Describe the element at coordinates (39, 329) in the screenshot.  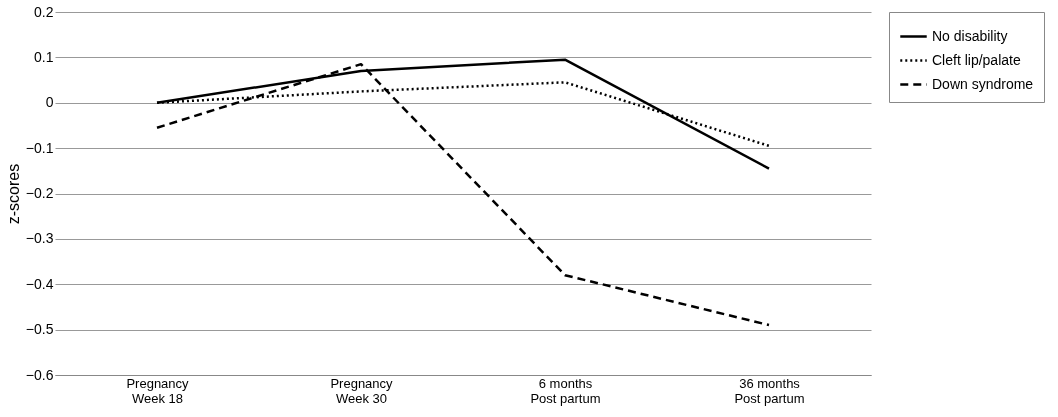
I see `y-tick-label: −0.5` at that location.